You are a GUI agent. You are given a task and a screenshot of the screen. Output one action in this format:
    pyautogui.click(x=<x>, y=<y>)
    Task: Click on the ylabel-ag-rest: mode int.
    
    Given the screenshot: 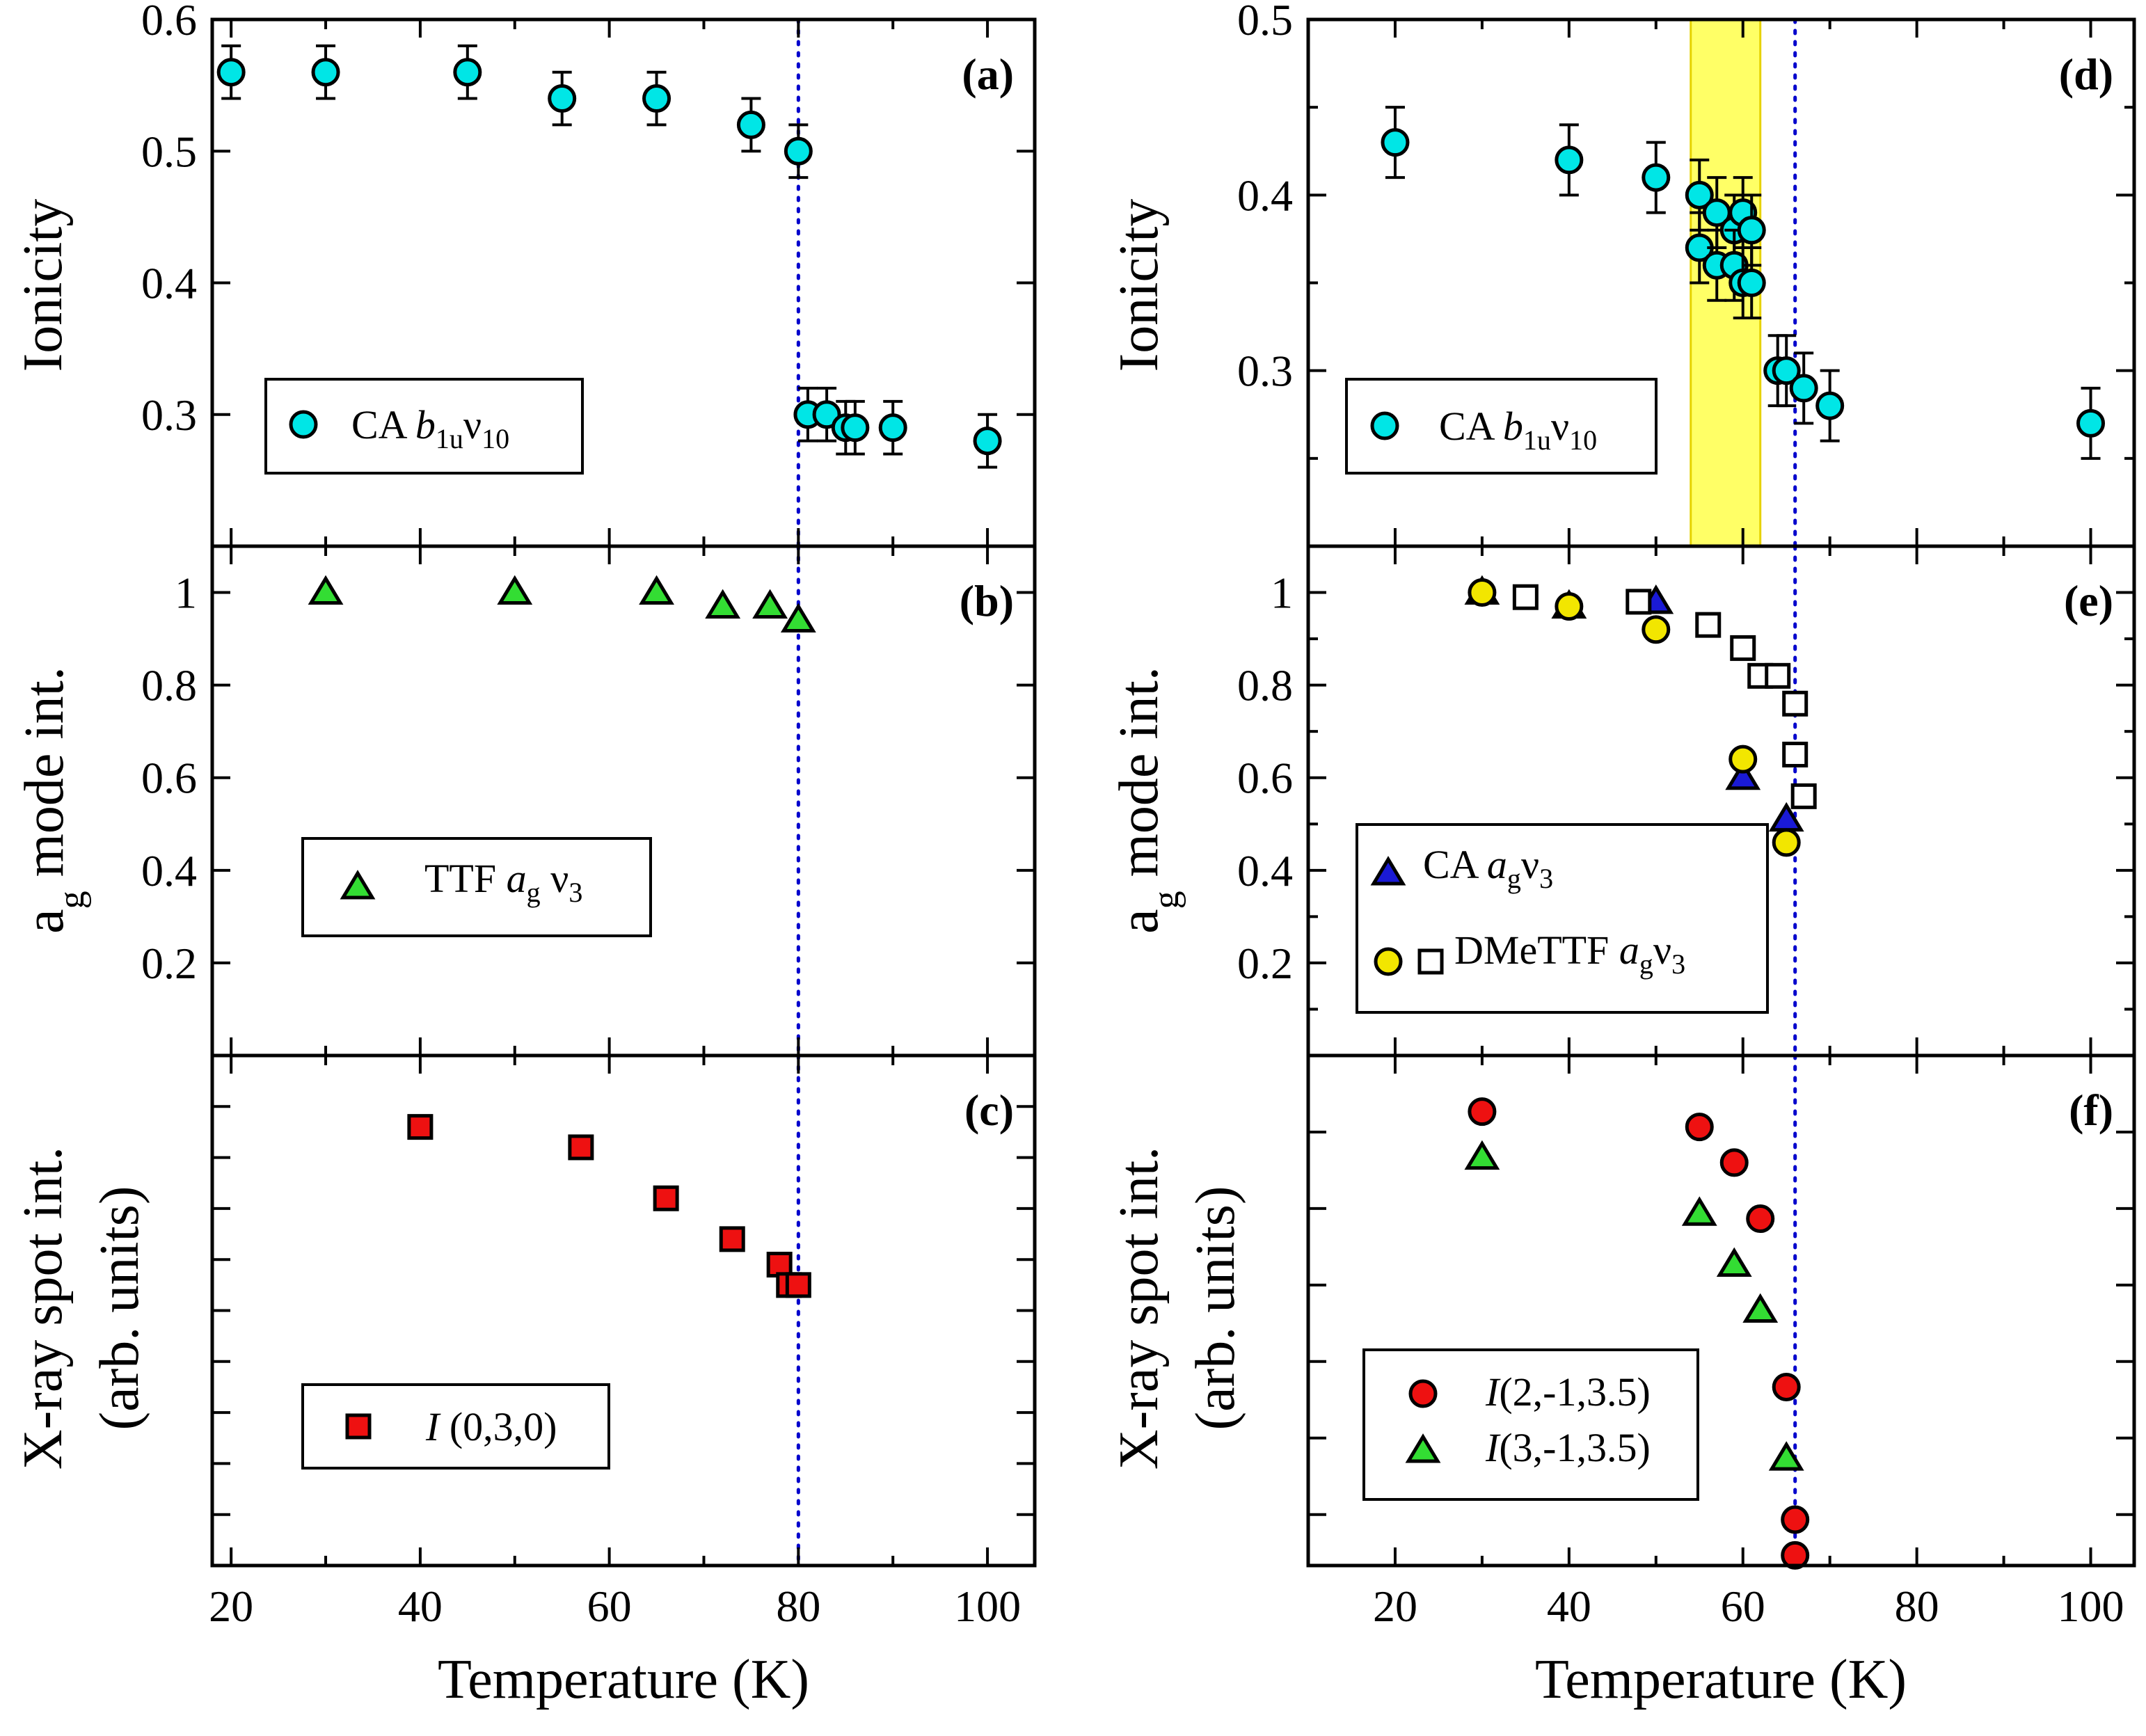 What is the action you would take?
    pyautogui.click(x=44, y=779)
    